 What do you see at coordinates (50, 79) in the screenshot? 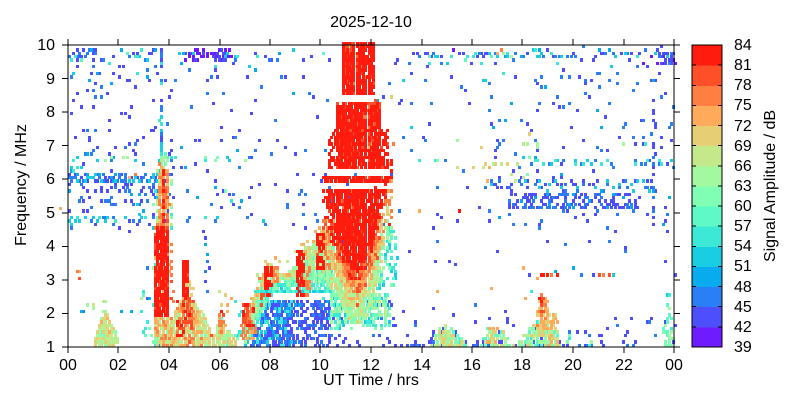
I see `svg-text: 9` at bounding box center [50, 79].